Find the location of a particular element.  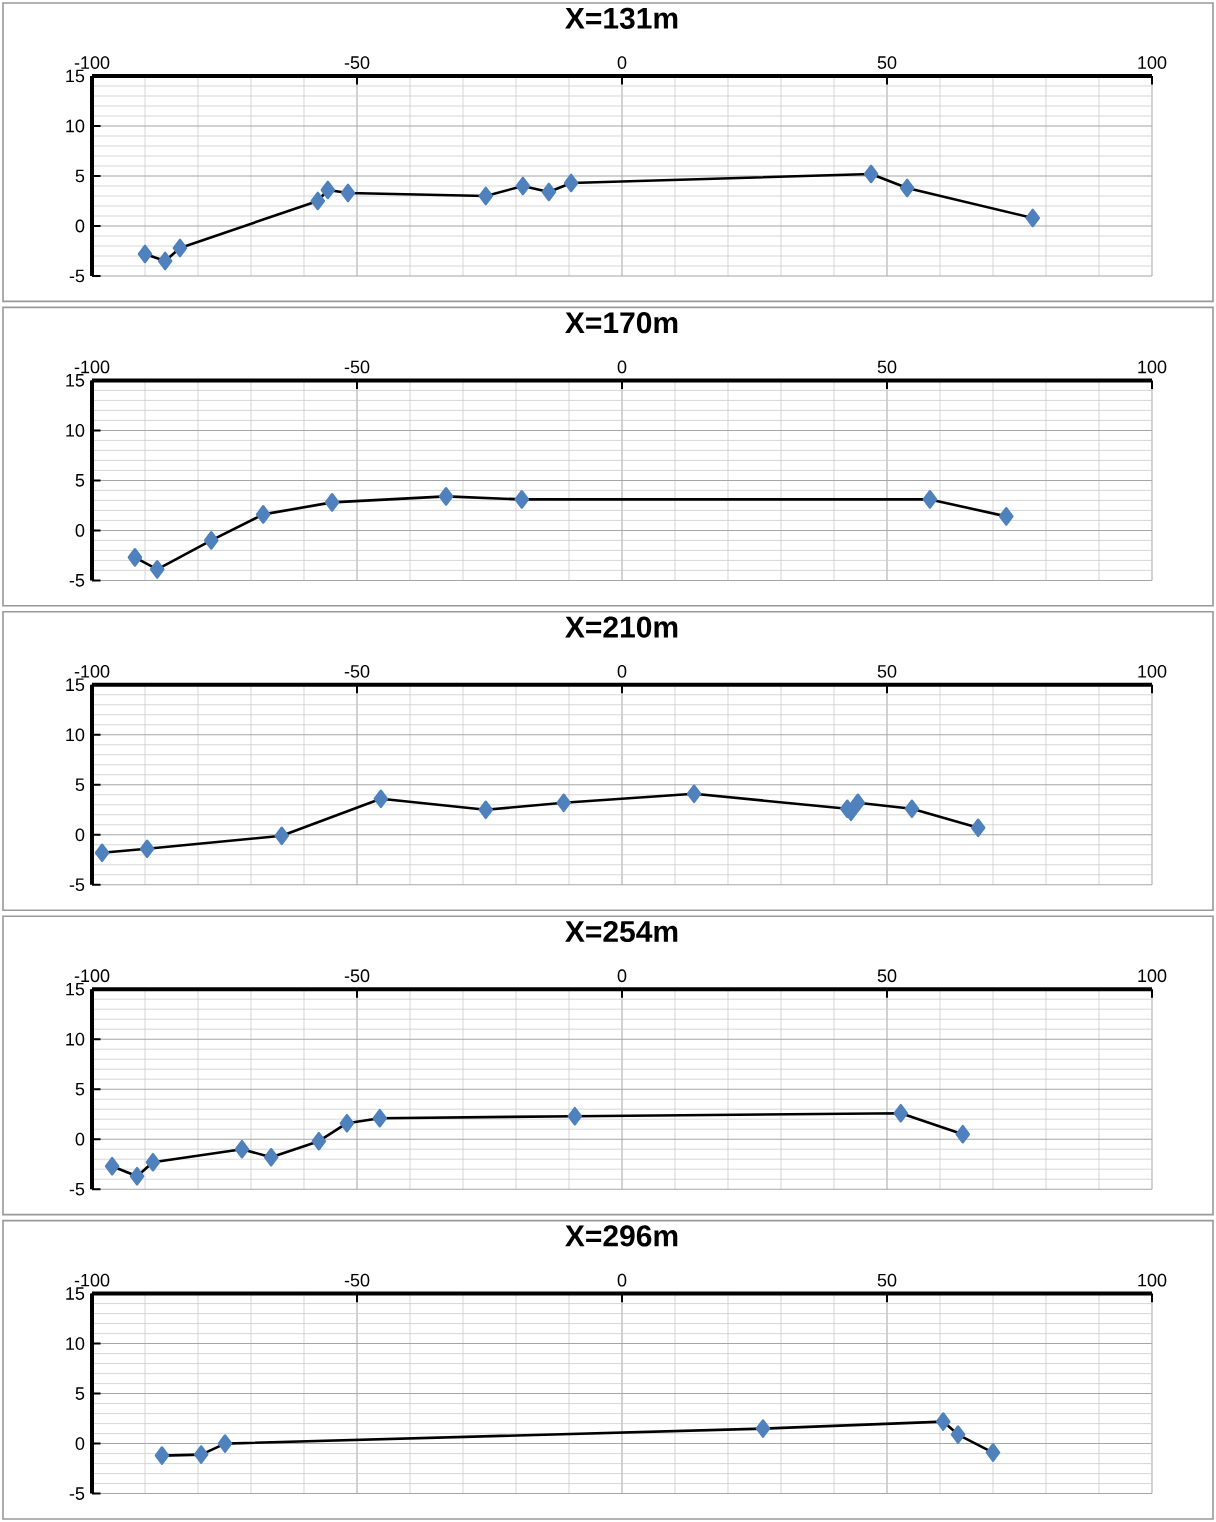

chart-title: X=131m is located at coordinates (621, 18).